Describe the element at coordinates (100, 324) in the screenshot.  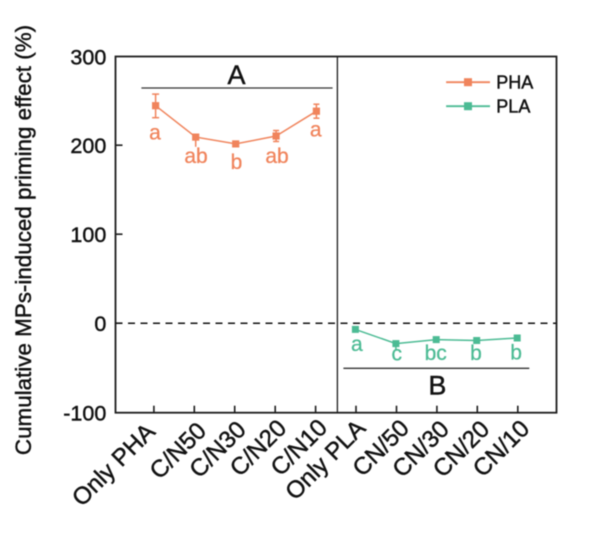
I see `svg-text: 0` at that location.